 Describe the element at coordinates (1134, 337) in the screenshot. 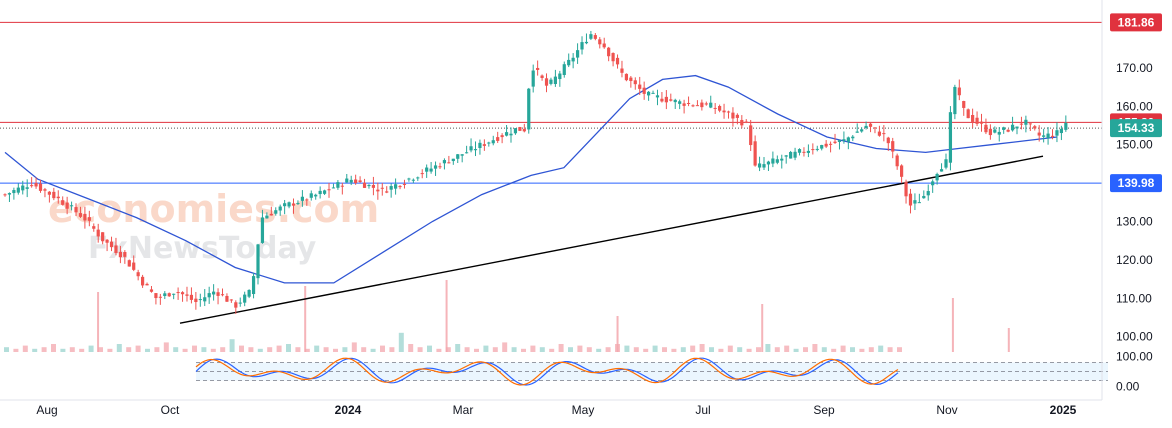

I see `price-tick-label: 100.00` at that location.